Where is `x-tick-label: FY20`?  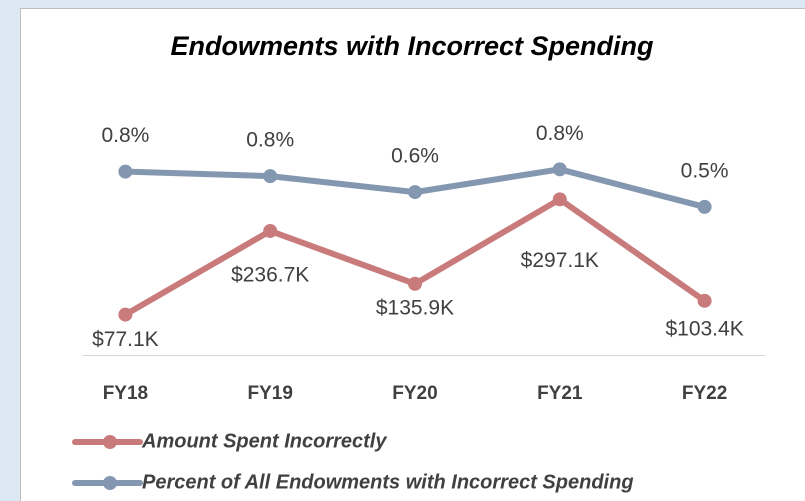
x-tick-label: FY20 is located at coordinates (414, 393).